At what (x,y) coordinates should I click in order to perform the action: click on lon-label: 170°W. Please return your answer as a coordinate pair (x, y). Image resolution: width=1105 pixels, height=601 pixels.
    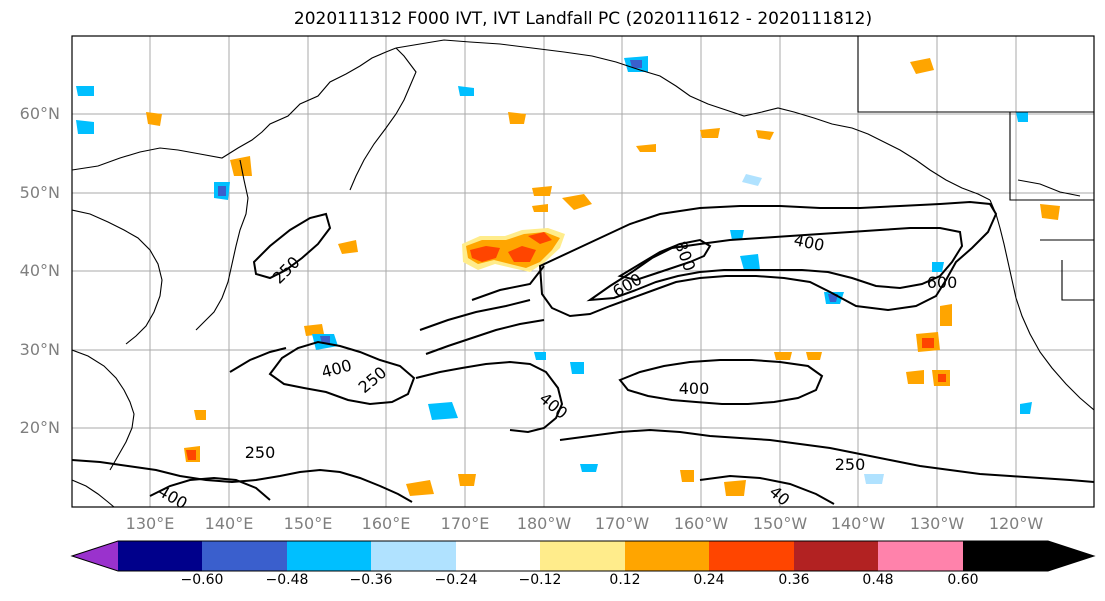
    Looking at the image, I should click on (622, 523).